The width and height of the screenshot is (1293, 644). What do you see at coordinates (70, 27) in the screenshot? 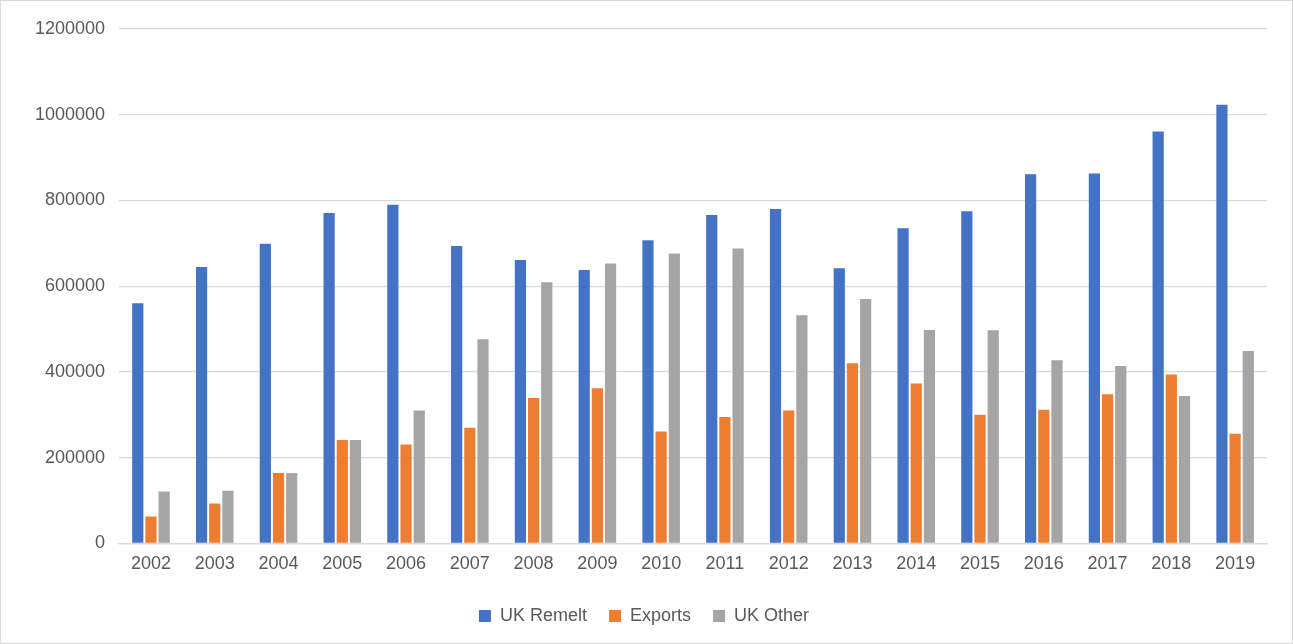
I see `y-tick-label: 1200000` at bounding box center [70, 27].